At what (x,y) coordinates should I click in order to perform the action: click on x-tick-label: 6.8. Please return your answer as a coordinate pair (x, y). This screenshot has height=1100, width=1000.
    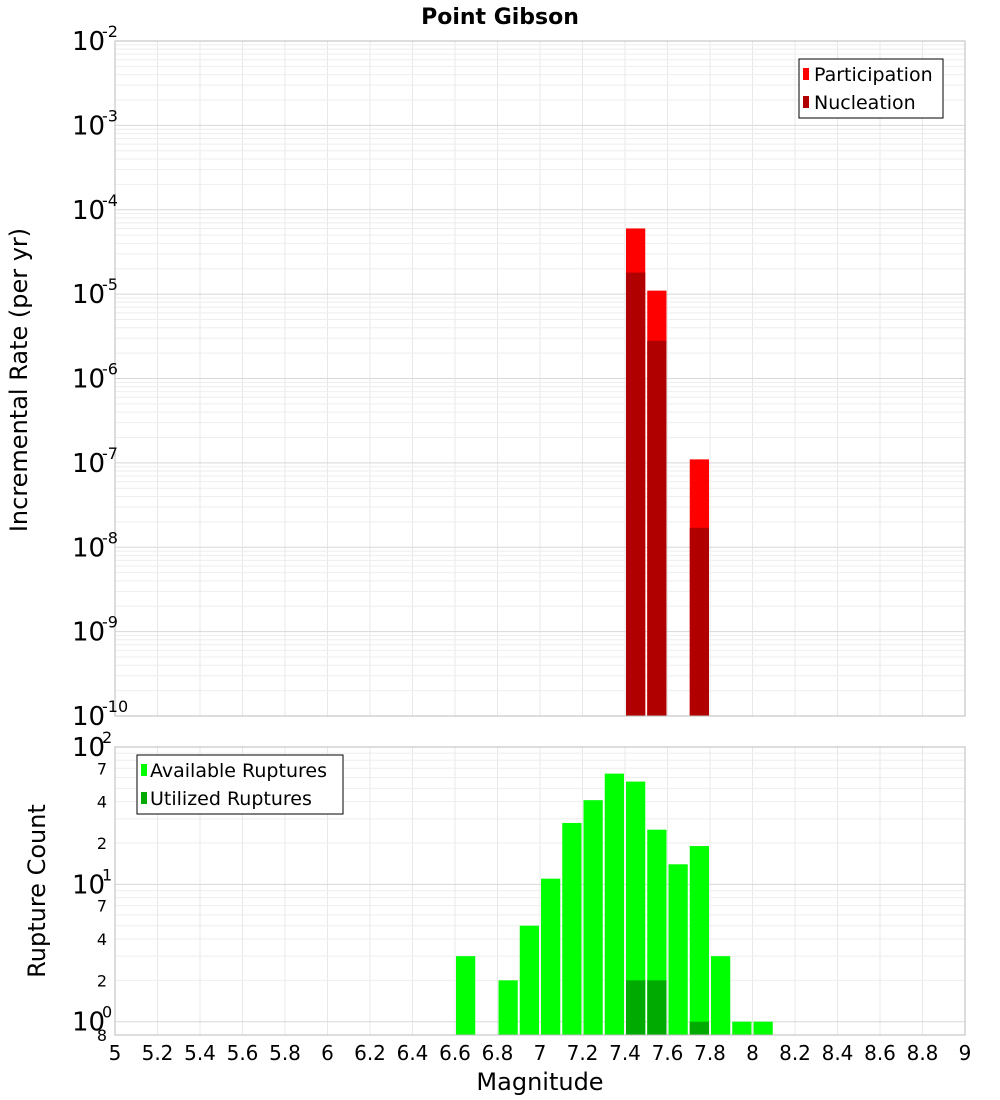
    Looking at the image, I should click on (498, 1053).